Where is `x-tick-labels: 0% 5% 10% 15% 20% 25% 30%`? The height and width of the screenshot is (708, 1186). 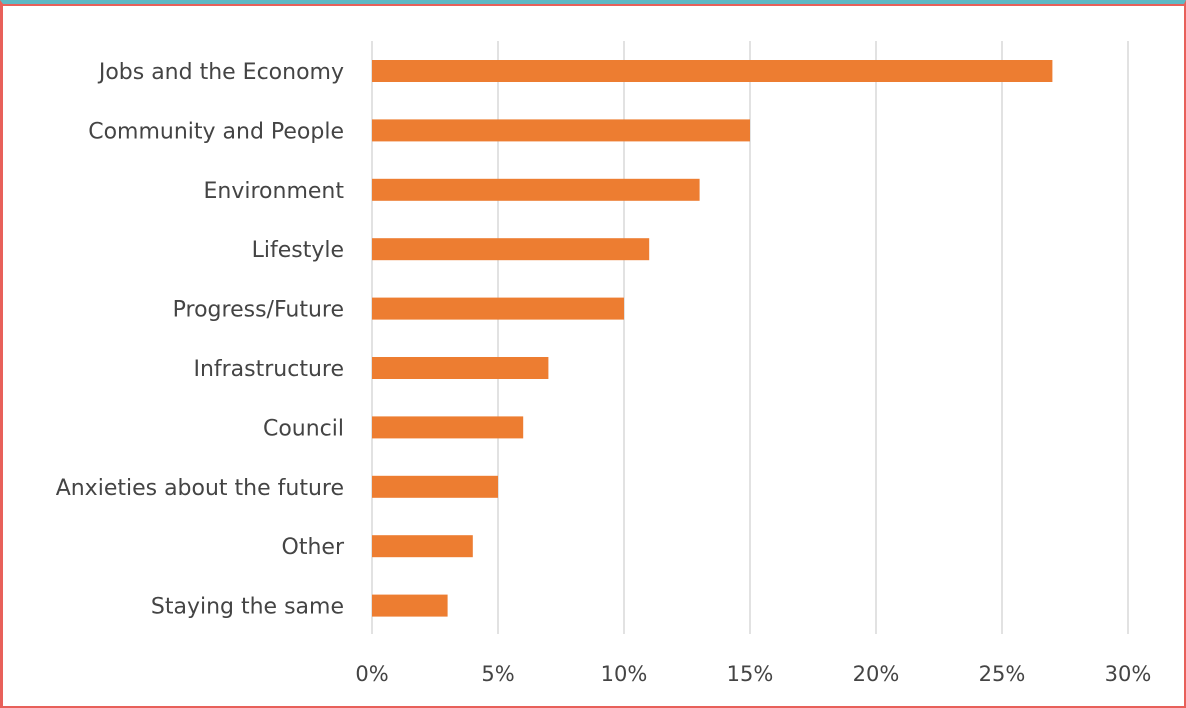 x-tick-labels: 0% 5% 10% 15% 20% 25% 30% is located at coordinates (753, 674).